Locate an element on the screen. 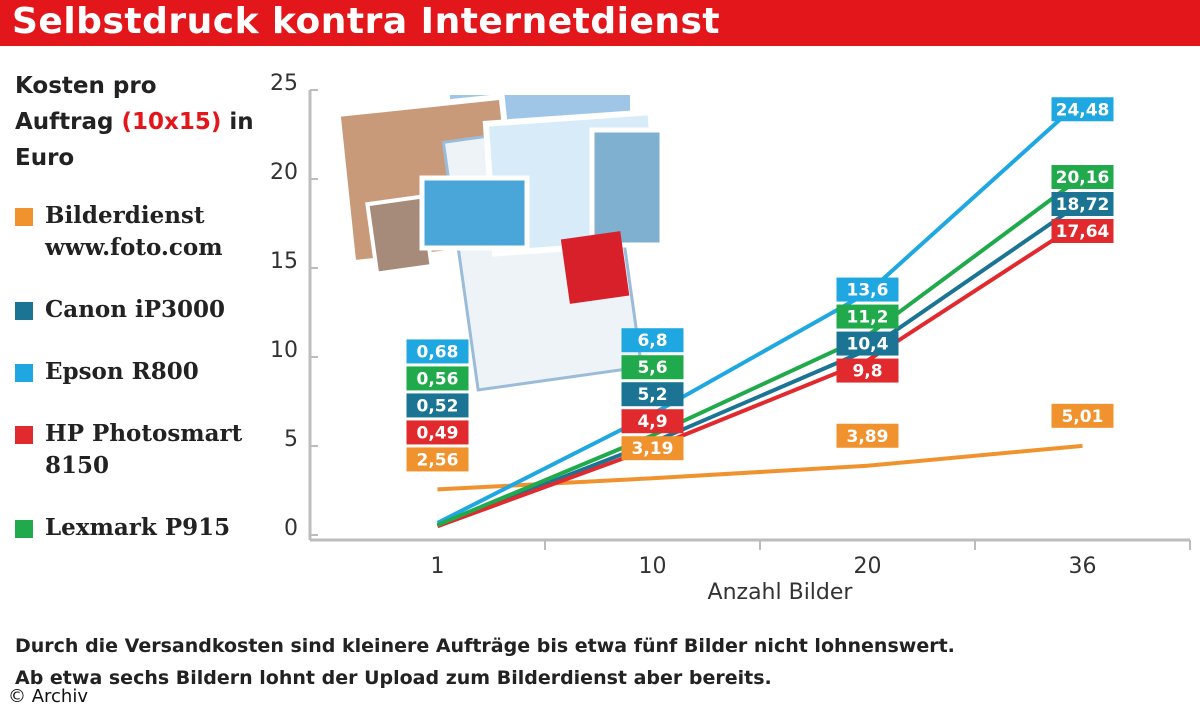  credit: © Archiv is located at coordinates (48, 696).